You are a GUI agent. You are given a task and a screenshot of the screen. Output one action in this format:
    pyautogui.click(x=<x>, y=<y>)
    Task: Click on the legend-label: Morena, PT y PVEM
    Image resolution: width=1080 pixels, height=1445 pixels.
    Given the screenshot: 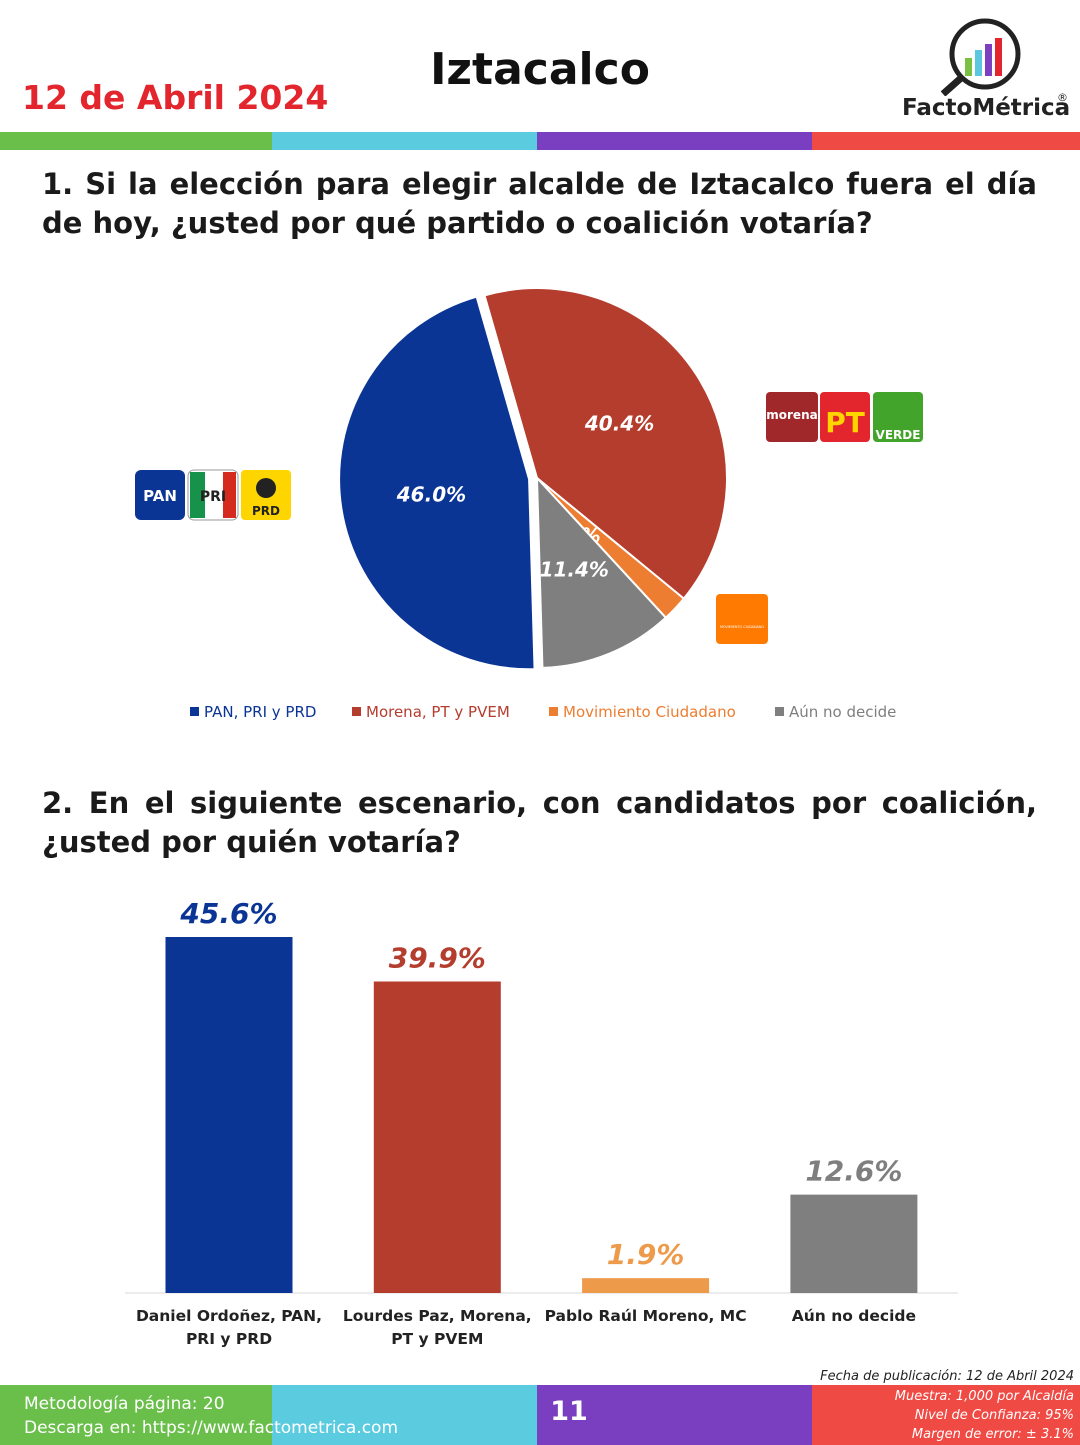 What is the action you would take?
    pyautogui.click(x=438, y=712)
    